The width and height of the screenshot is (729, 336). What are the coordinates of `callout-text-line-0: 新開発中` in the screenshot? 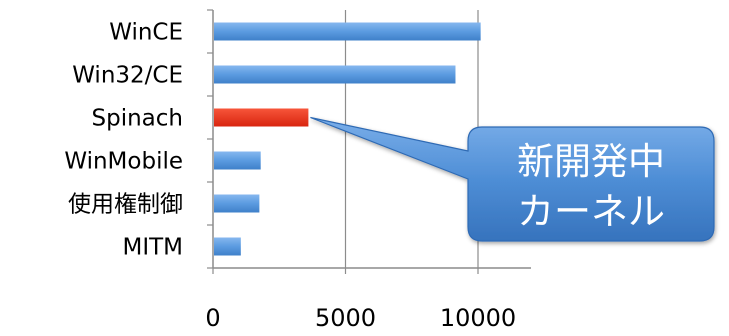 It's located at (591, 161).